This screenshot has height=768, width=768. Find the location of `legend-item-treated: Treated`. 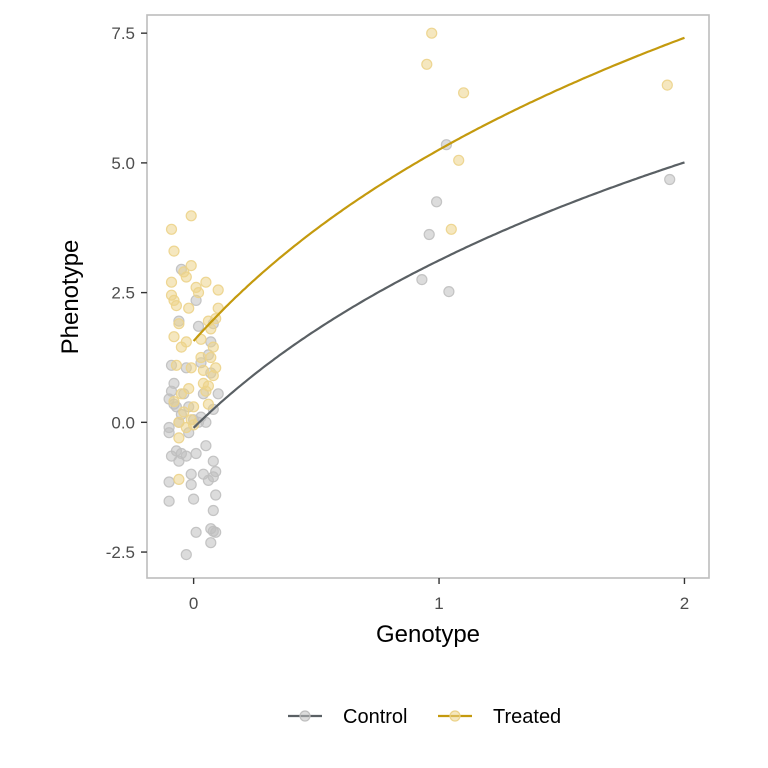

legend-item-treated: Treated is located at coordinates (499, 717).